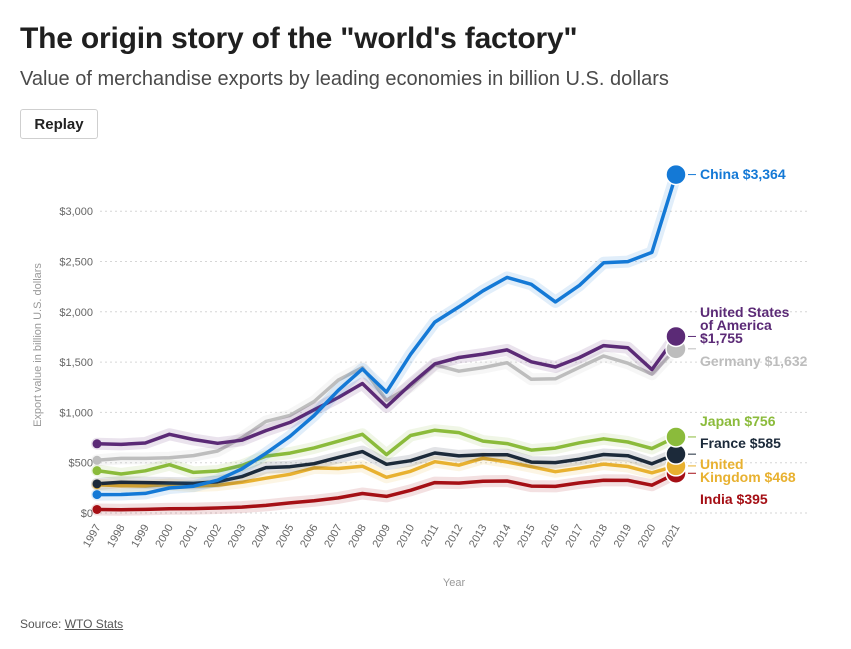 The height and width of the screenshot is (649, 851). Describe the element at coordinates (333, 536) in the screenshot. I see `x-tick-label: 2007` at that location.